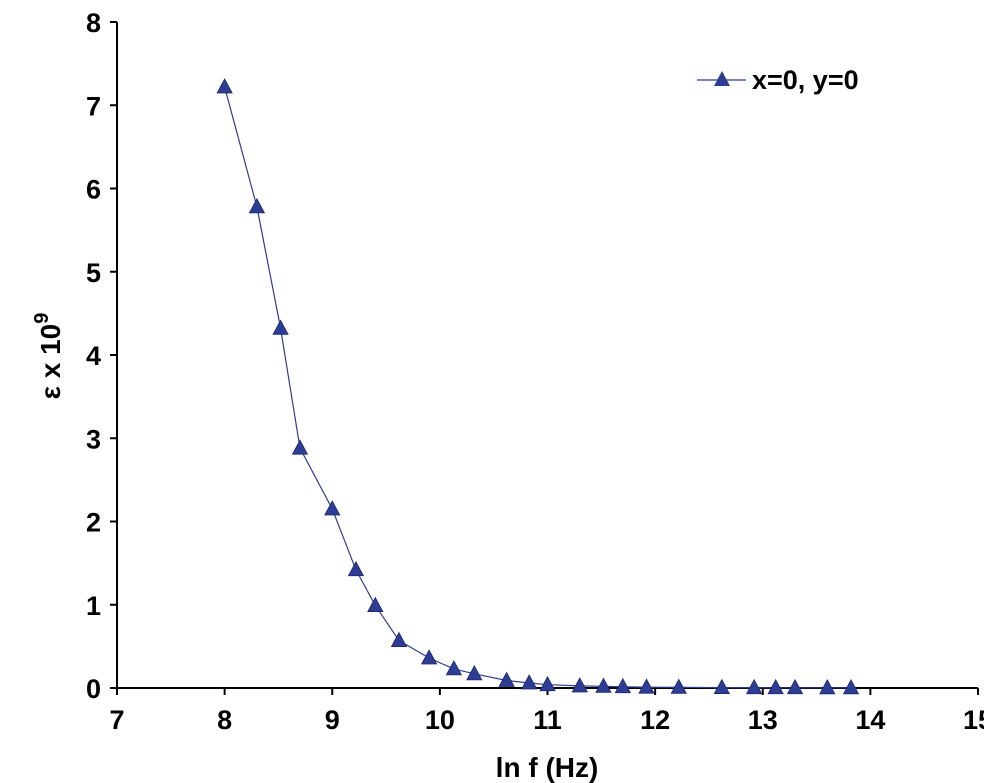 The image size is (984, 783). Describe the element at coordinates (50, 362) in the screenshot. I see `y-axis-label-base: ε x 10` at that location.